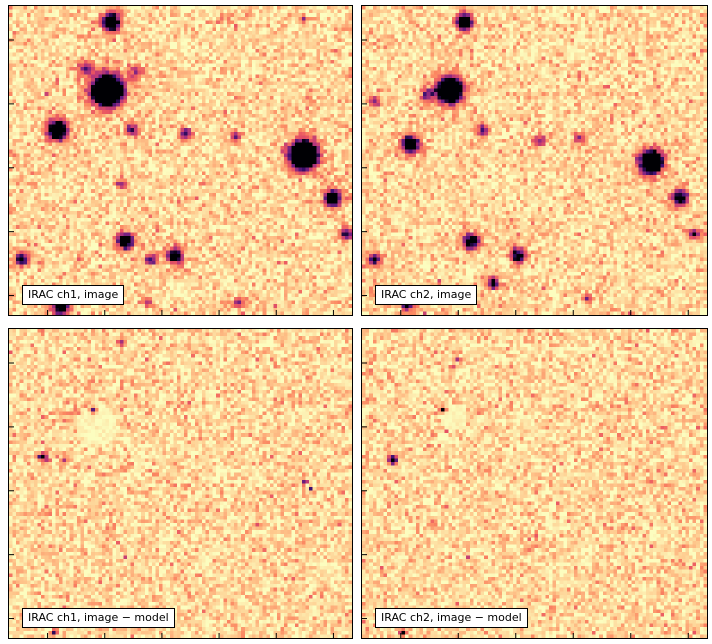 The height and width of the screenshot is (644, 712). Describe the element at coordinates (98, 618) in the screenshot. I see `panel-label: IRAC ch1, image − model` at that location.